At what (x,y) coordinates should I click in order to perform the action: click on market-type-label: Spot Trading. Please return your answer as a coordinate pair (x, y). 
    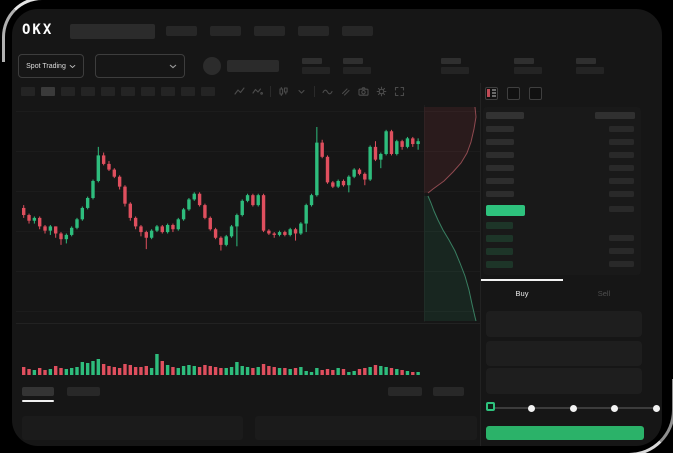
    Looking at the image, I should click on (46, 66).